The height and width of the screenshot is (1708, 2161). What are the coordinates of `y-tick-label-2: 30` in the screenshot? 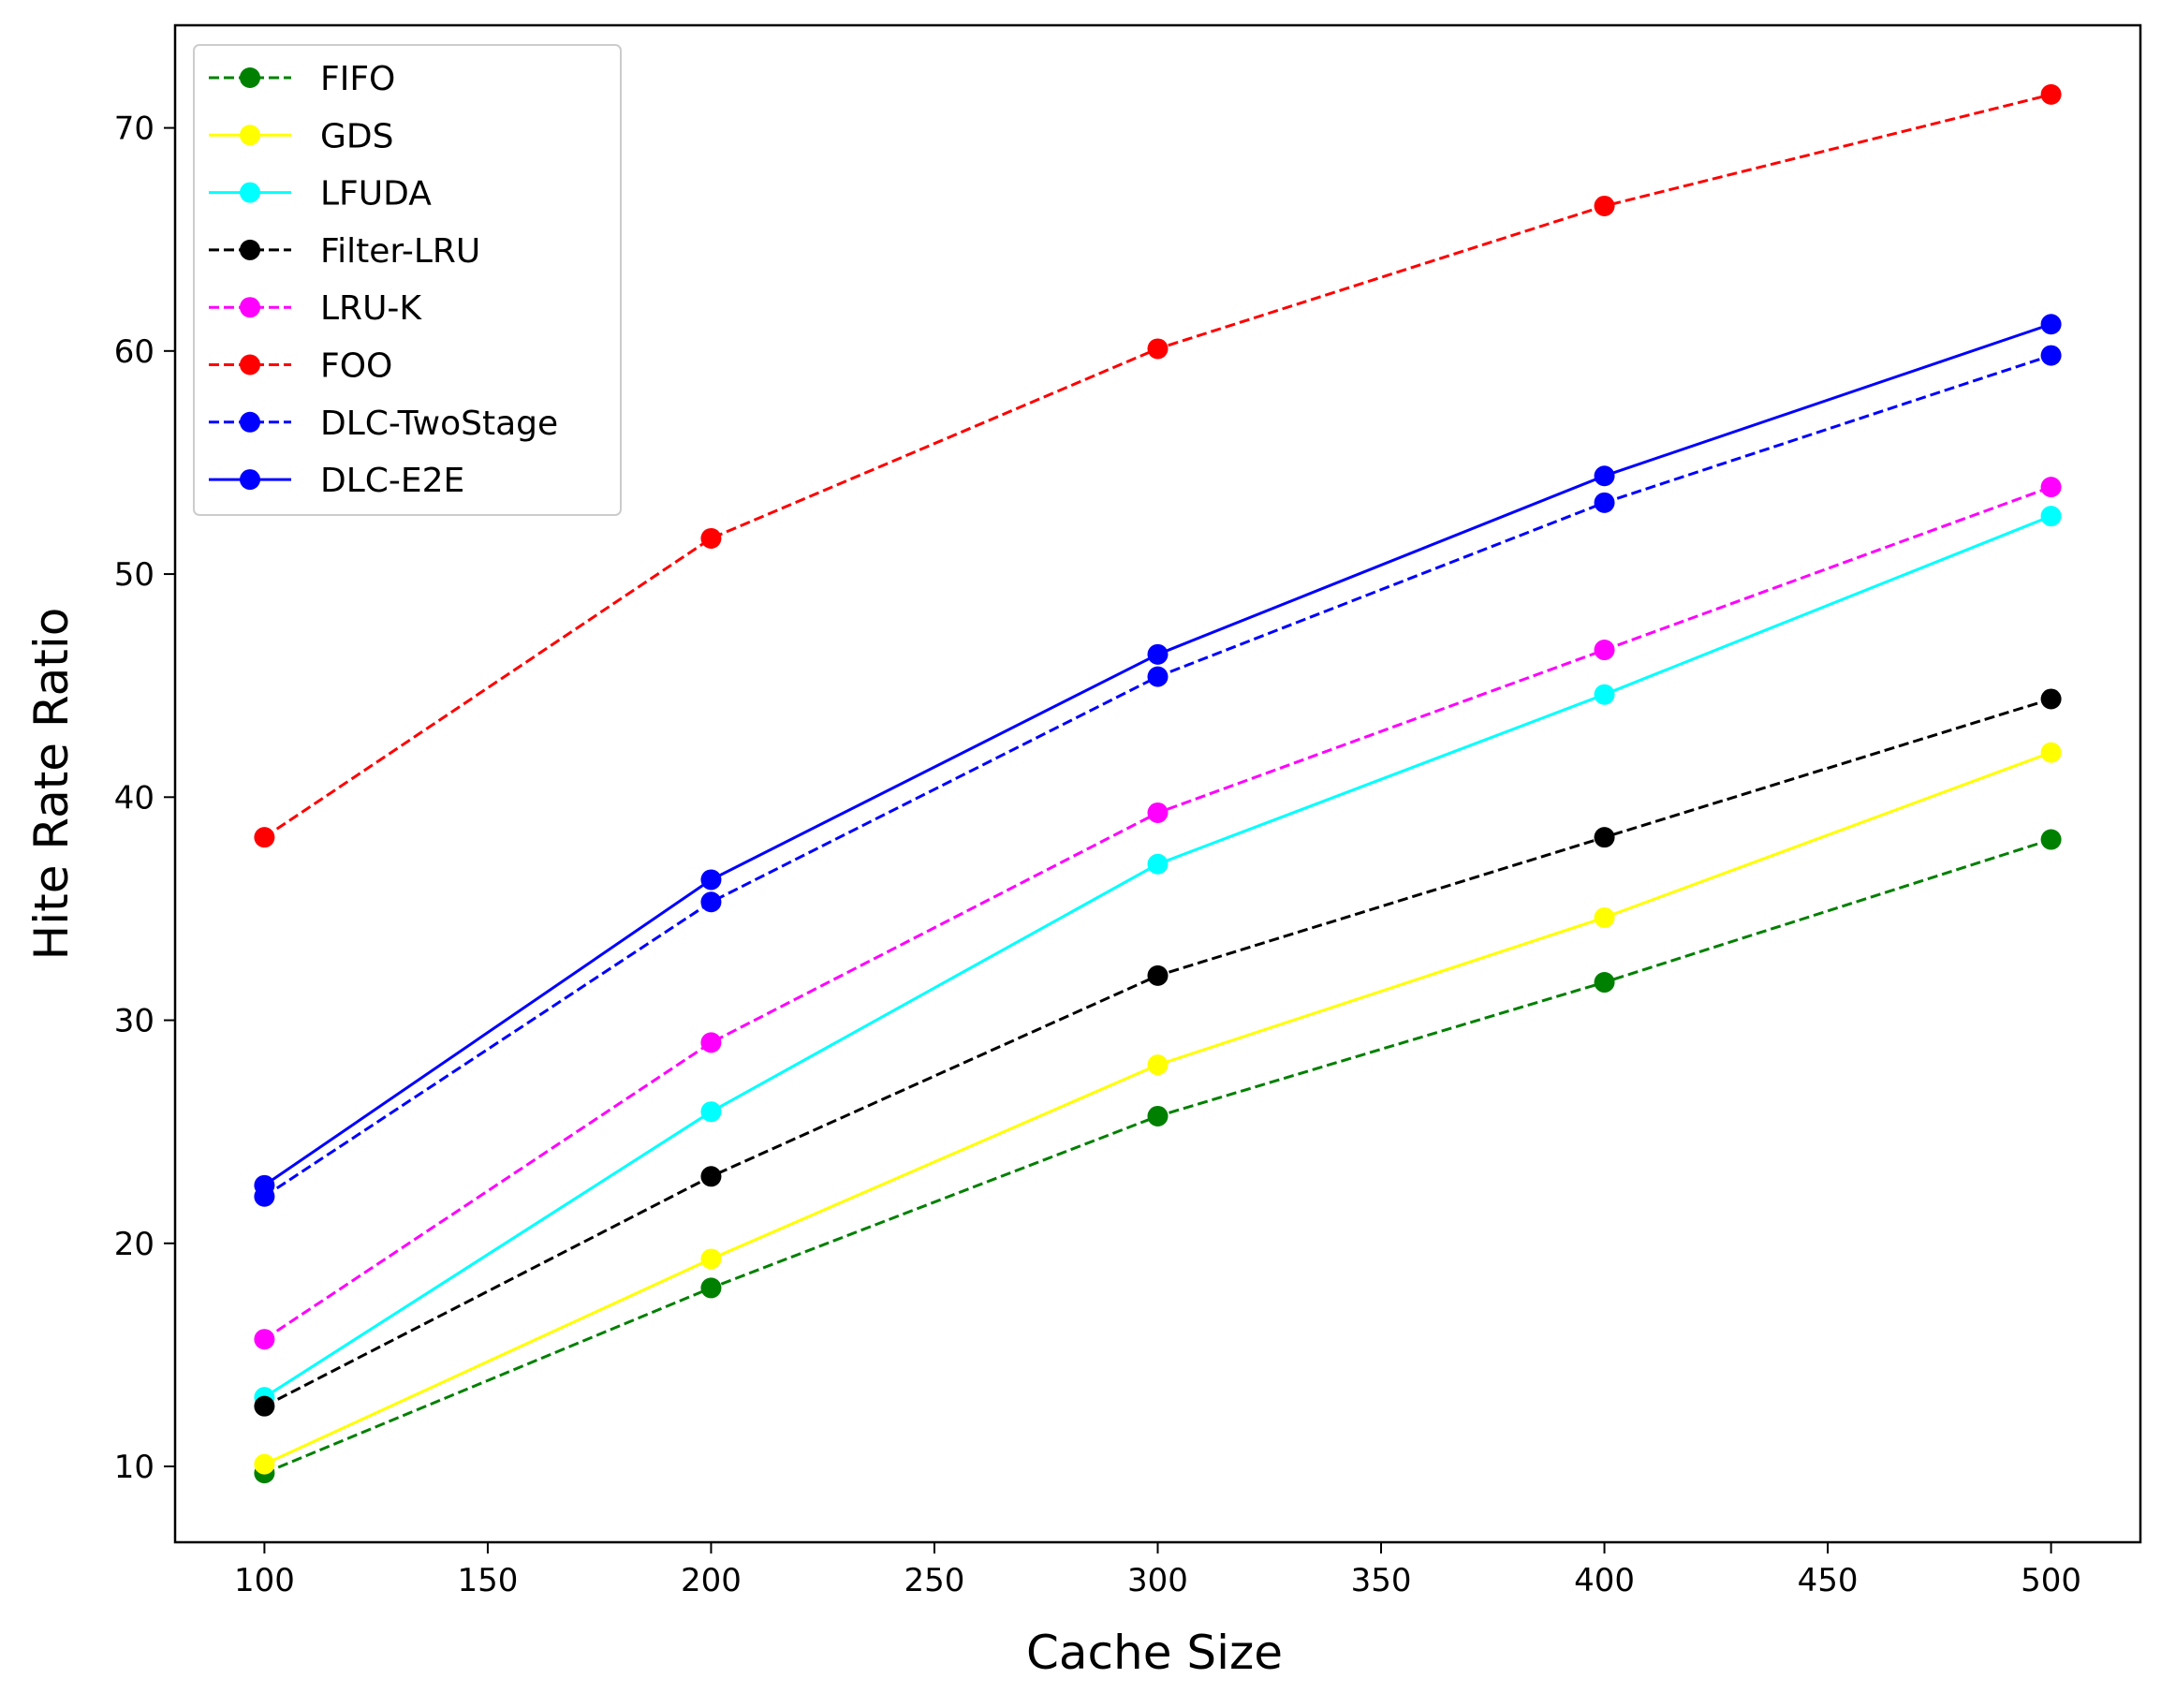 It's located at (134, 1021).